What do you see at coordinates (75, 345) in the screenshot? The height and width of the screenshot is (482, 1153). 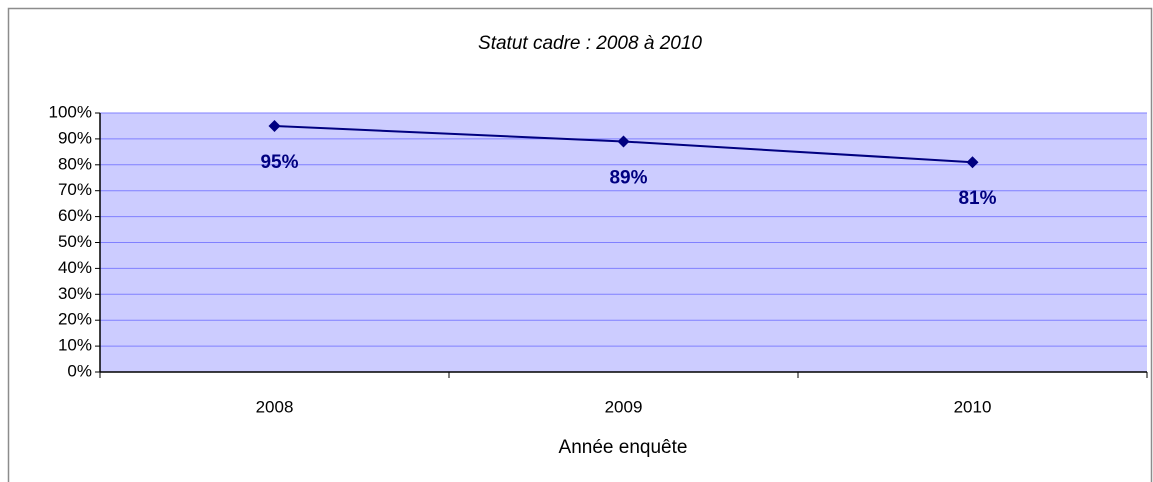 I see `y-tick-label: 10%` at bounding box center [75, 345].